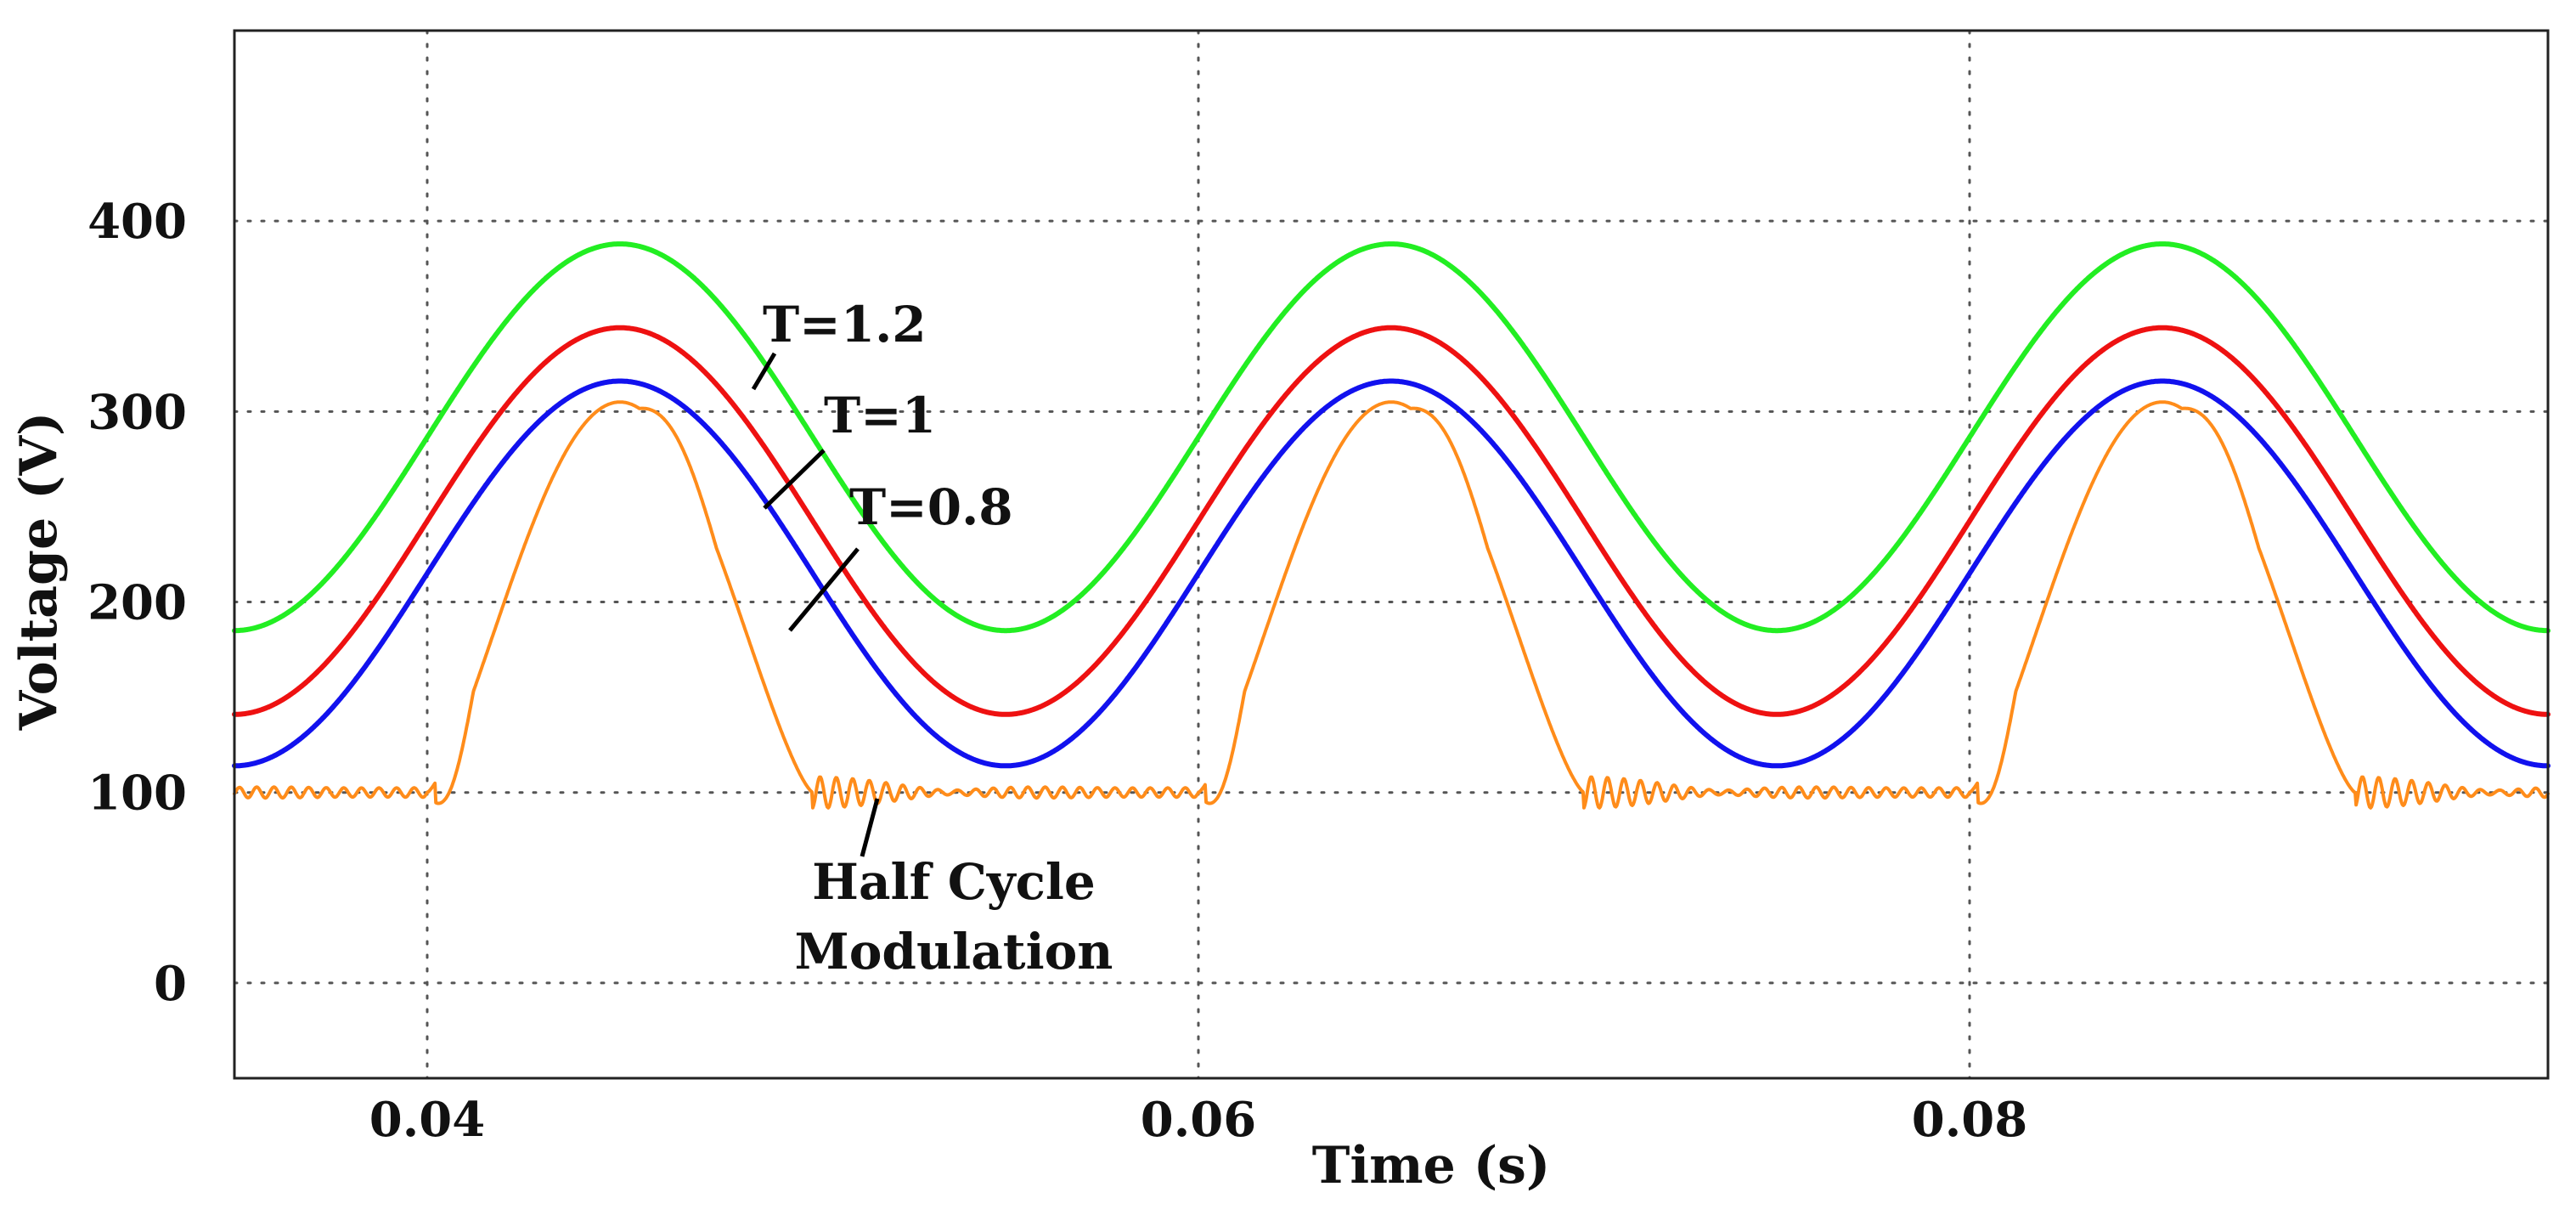 The height and width of the screenshot is (1215, 2576). I want to click on x-tick-labels: 0.04 0.06 0.08, so click(1198, 1120).